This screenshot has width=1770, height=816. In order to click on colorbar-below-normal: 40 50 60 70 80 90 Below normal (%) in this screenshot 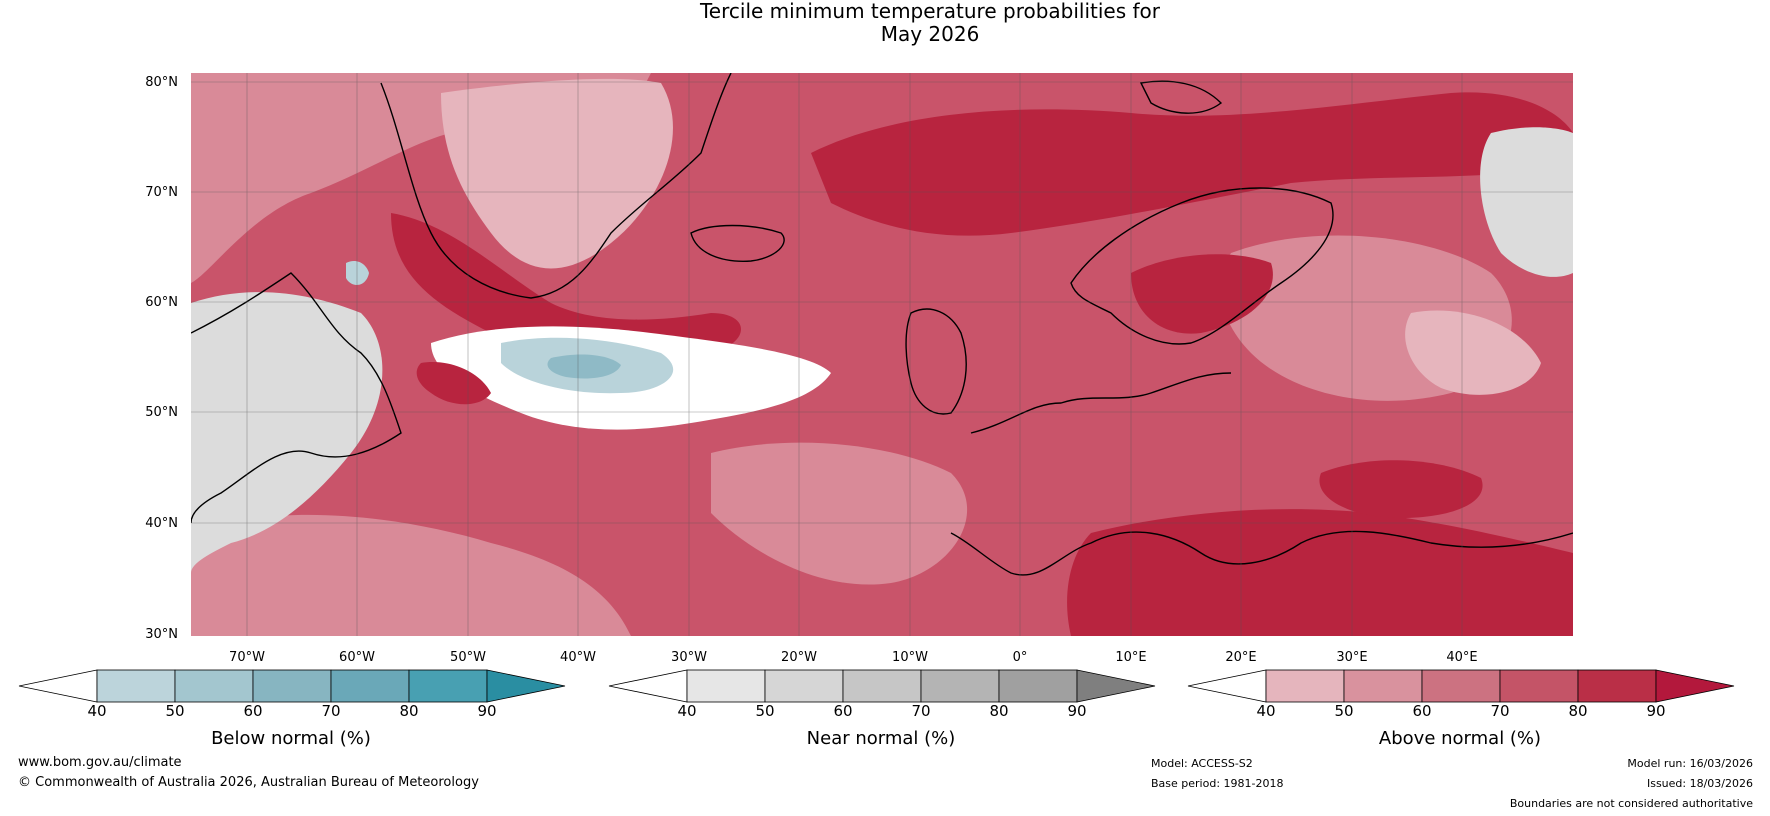, I will do `click(293, 718)`.